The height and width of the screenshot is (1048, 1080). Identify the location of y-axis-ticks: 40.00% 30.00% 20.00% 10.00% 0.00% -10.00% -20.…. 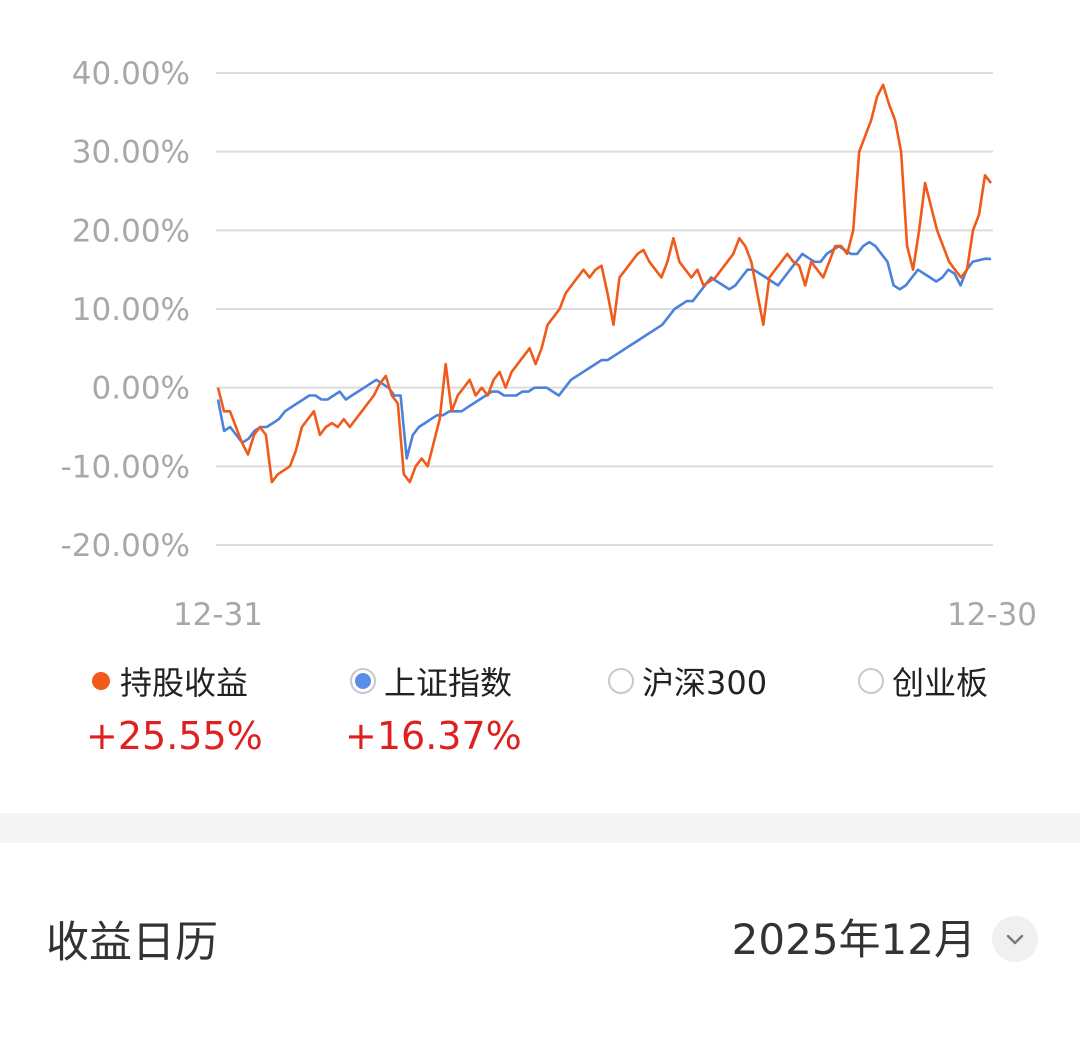
(125, 310).